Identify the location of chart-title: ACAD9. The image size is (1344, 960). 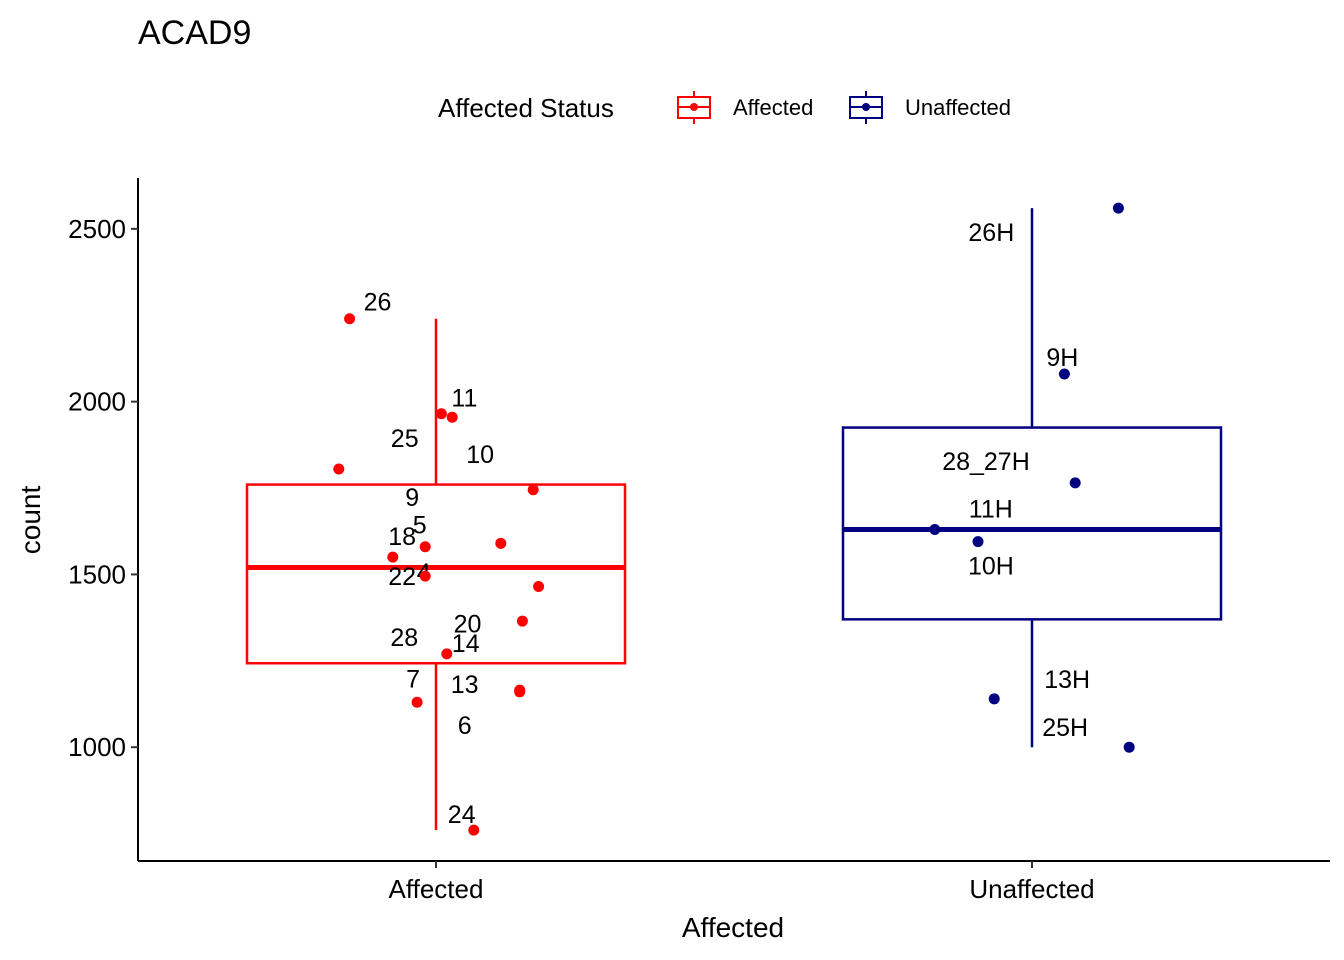
(194, 33).